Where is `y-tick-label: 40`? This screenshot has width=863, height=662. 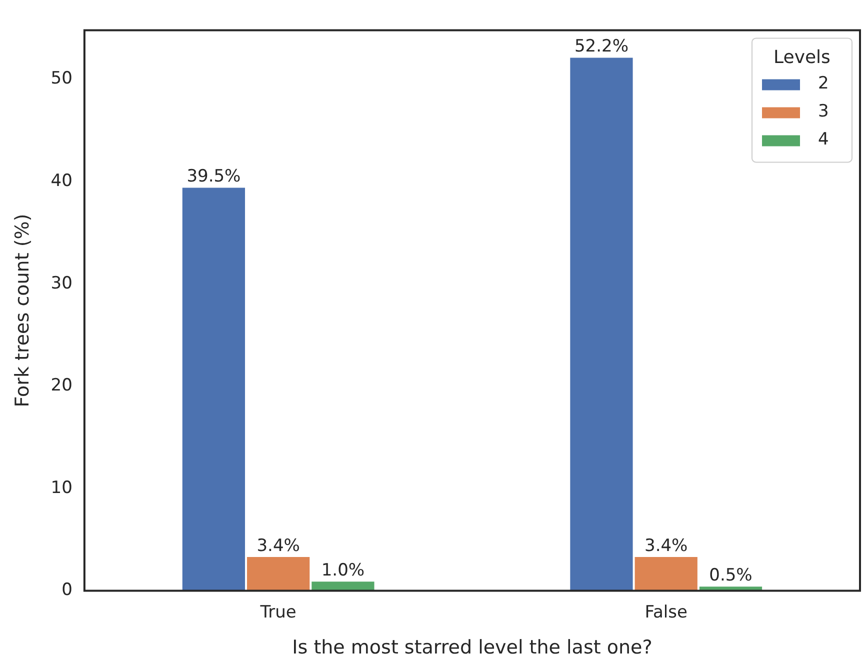
y-tick-label: 40 is located at coordinates (61, 181).